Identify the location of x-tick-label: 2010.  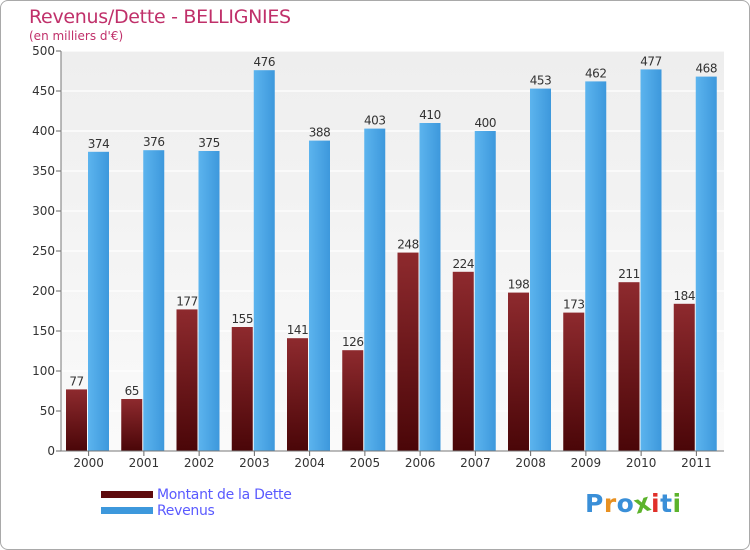
(641, 463).